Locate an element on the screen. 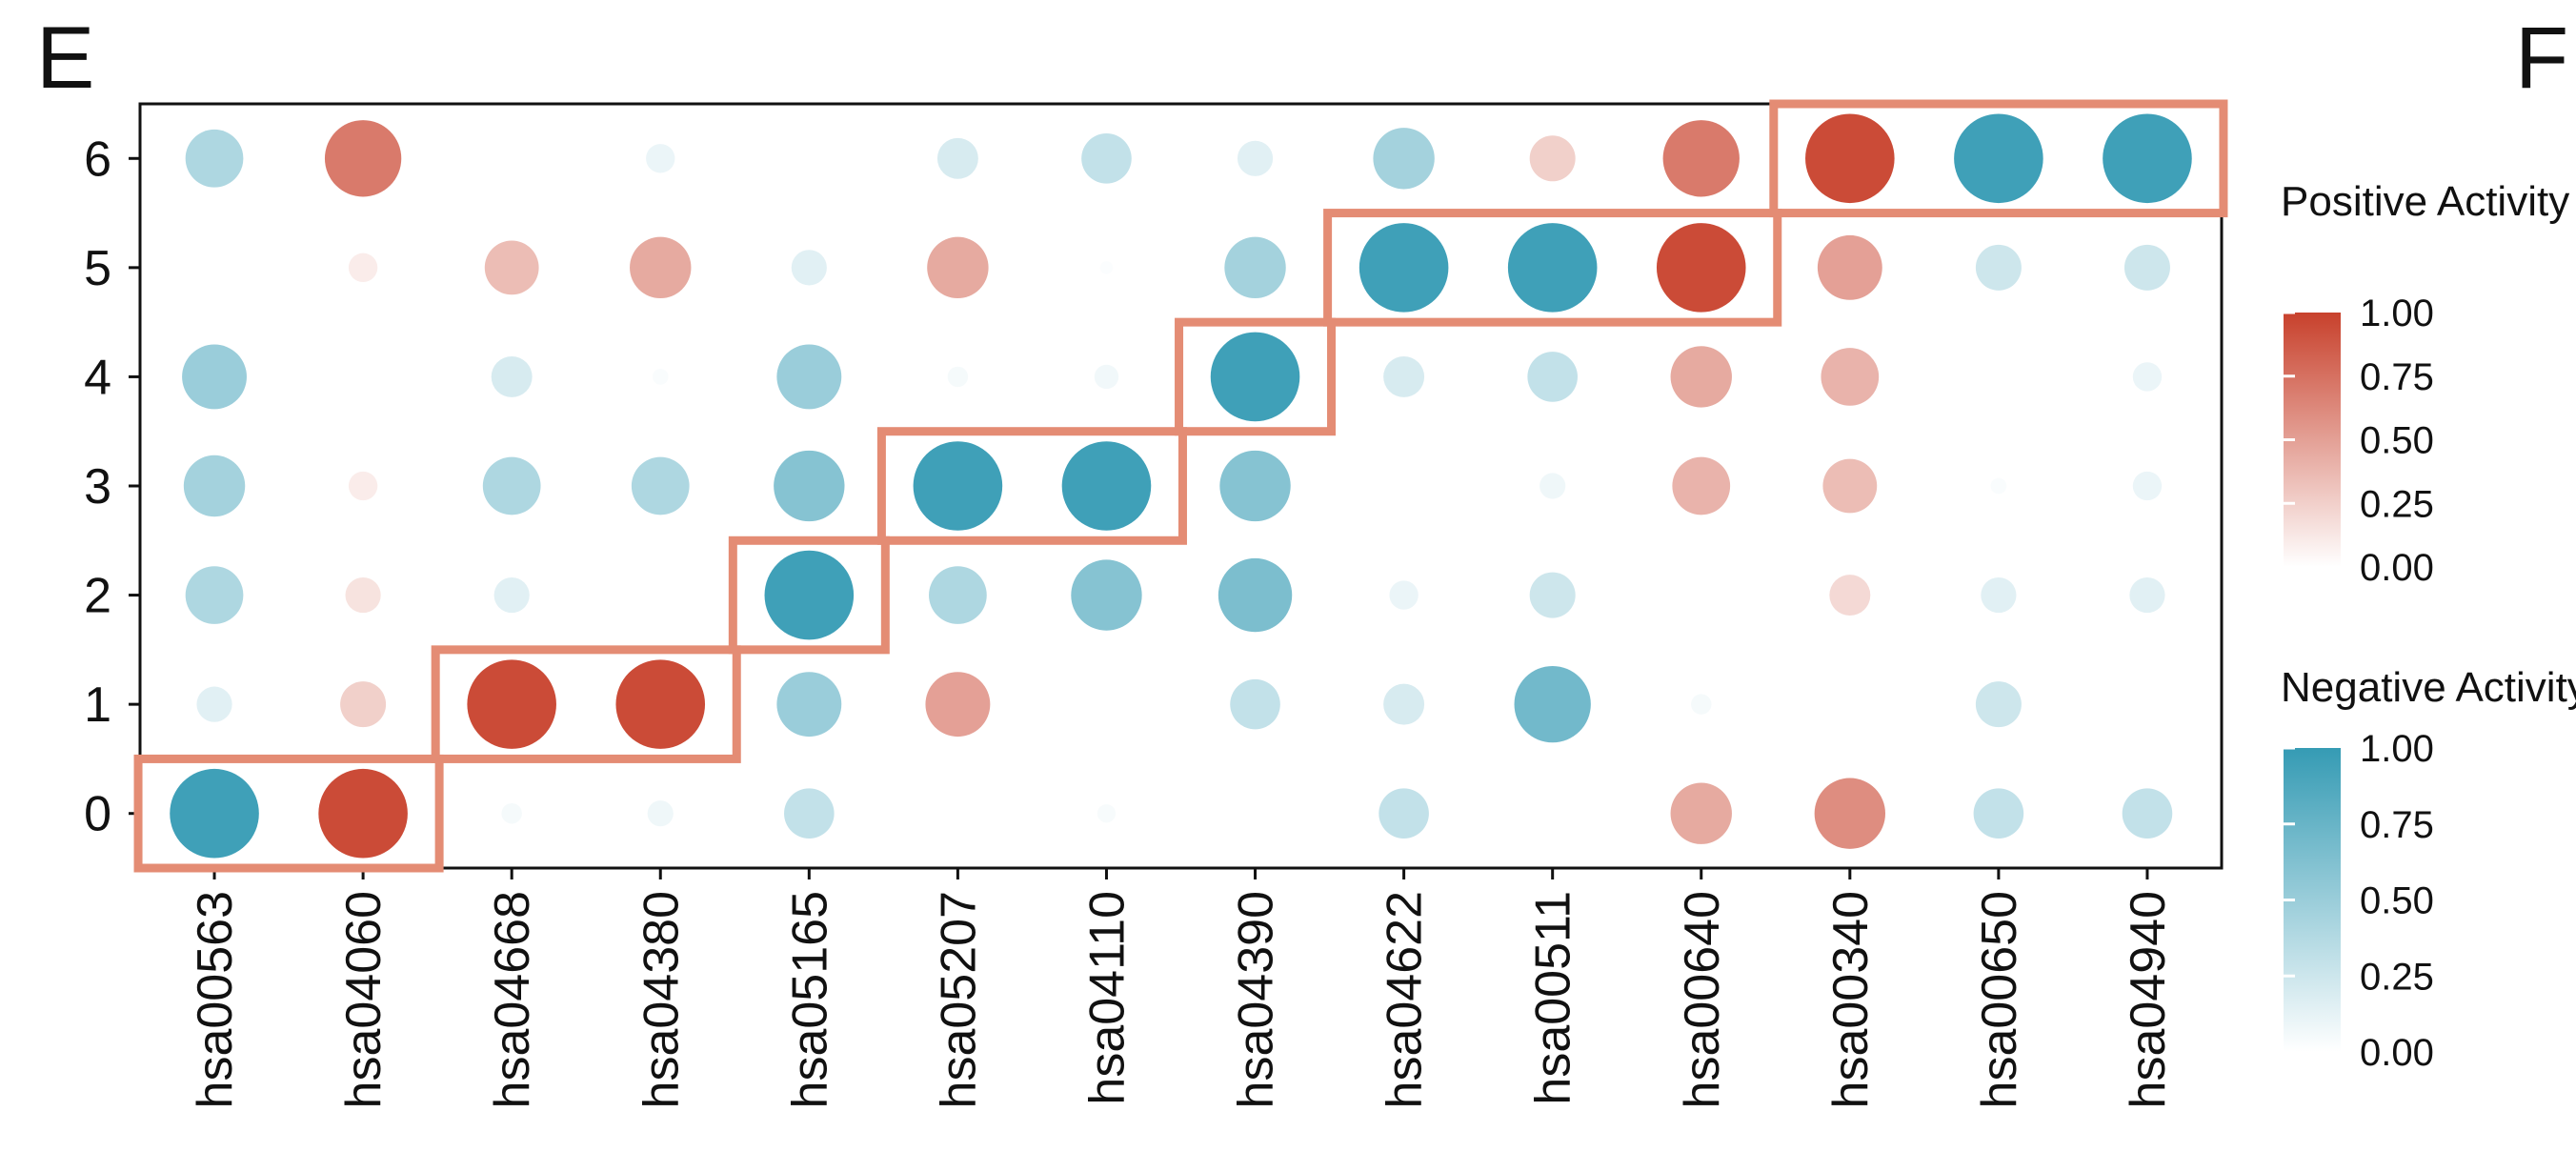  x-tick-label: hsa00640 is located at coordinates (1703, 1000).